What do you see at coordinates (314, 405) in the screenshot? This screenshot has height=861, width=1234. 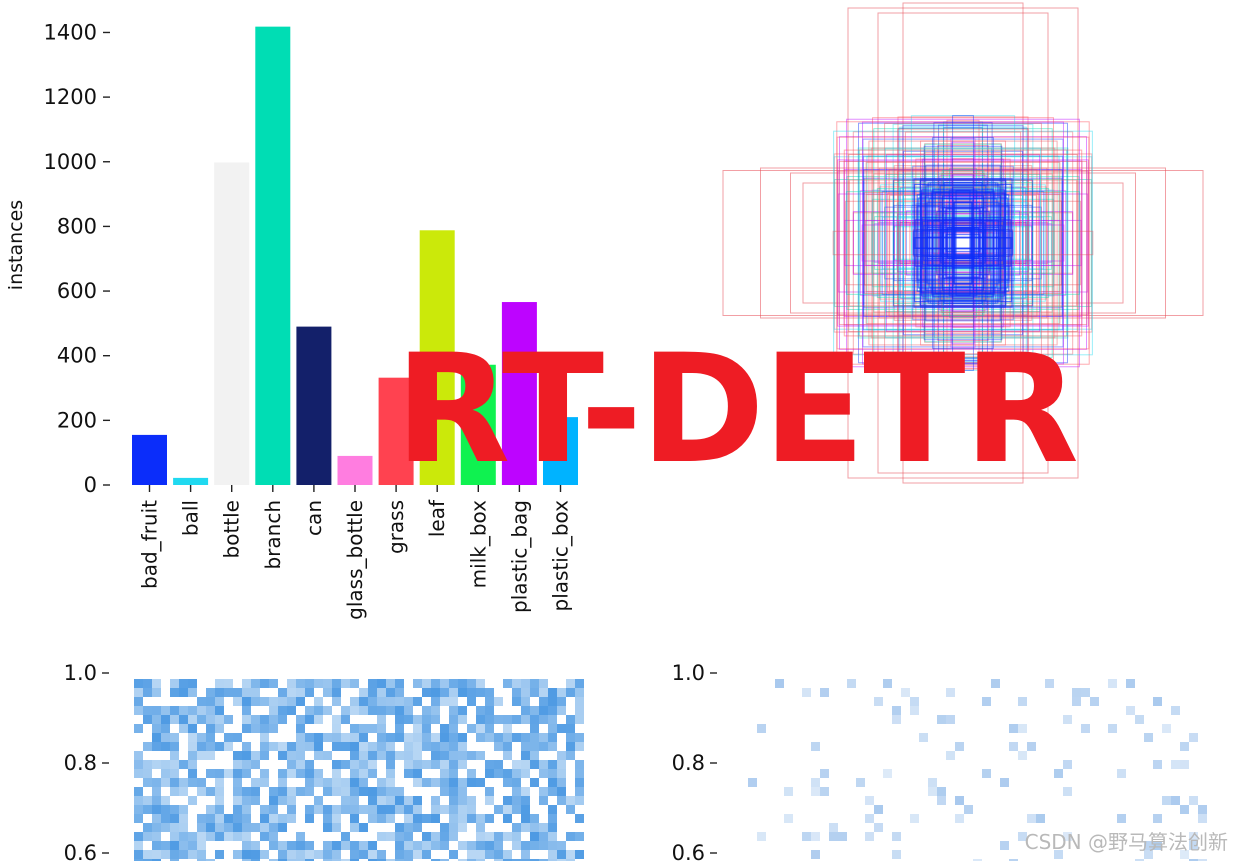 I see `bar-can` at bounding box center [314, 405].